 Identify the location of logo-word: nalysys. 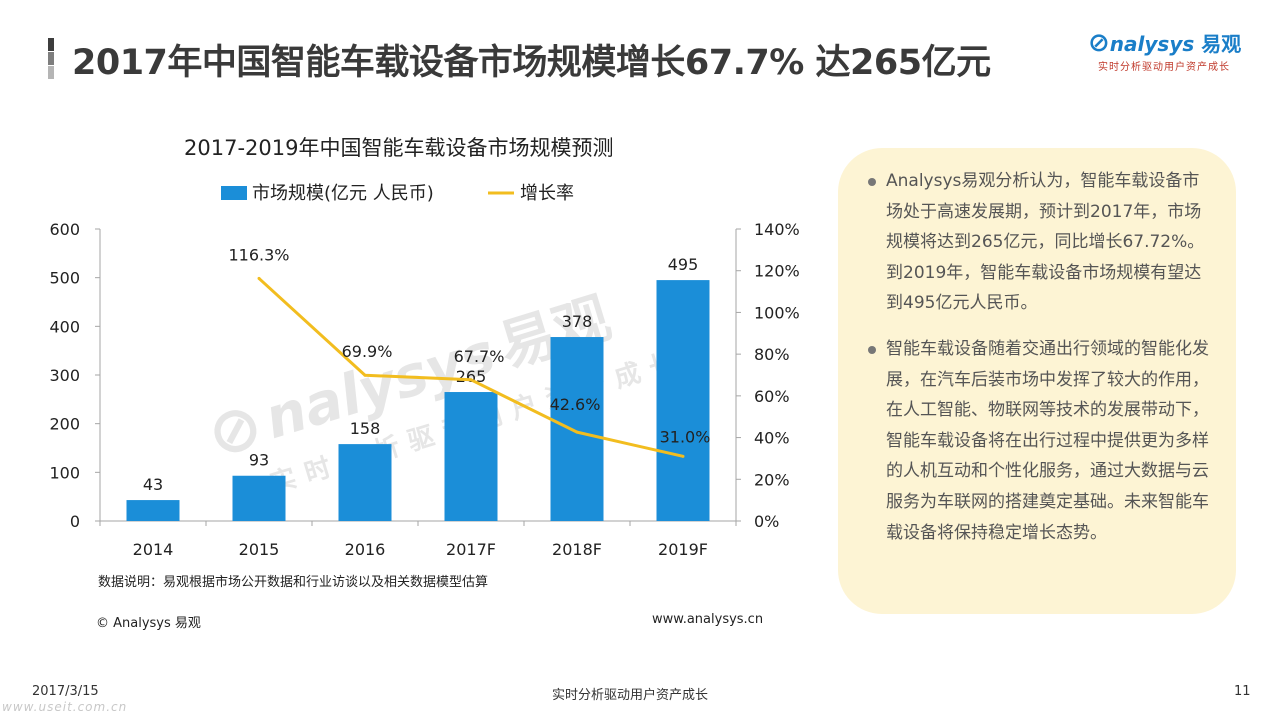
(1152, 44).